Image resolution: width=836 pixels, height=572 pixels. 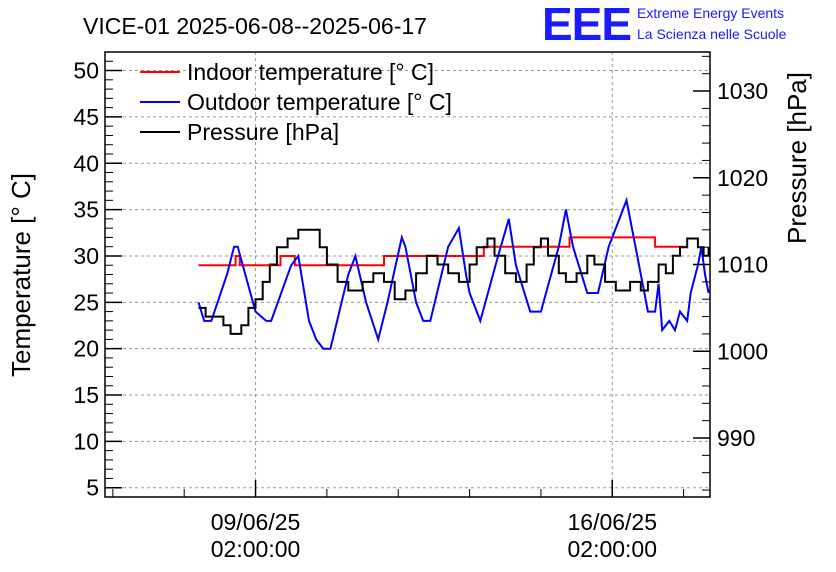 I want to click on y-tick-label: 45, so click(x=86, y=117).